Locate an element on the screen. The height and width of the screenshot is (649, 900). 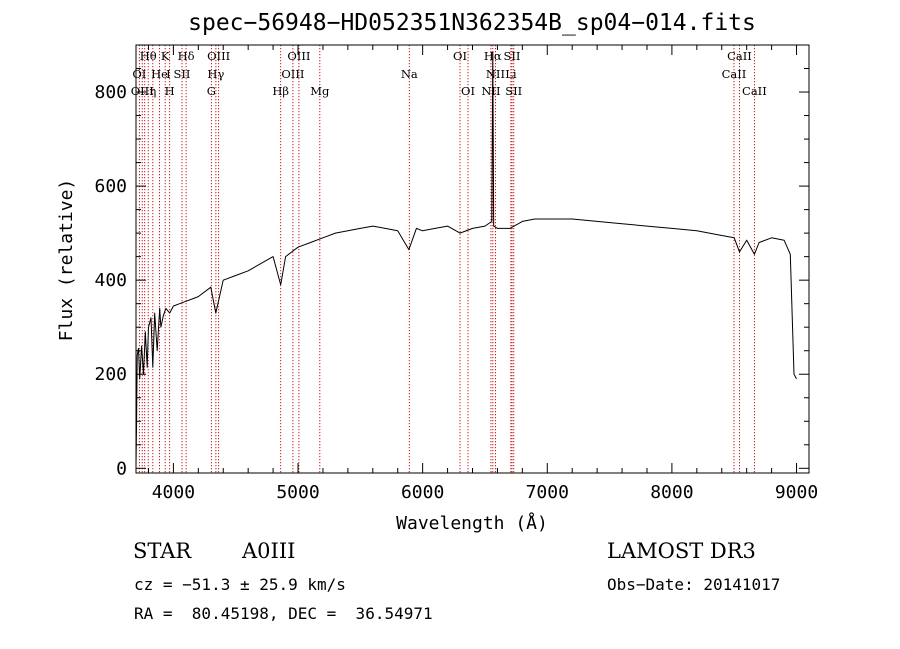
x-tick-label: 8000 is located at coordinates (671, 492).